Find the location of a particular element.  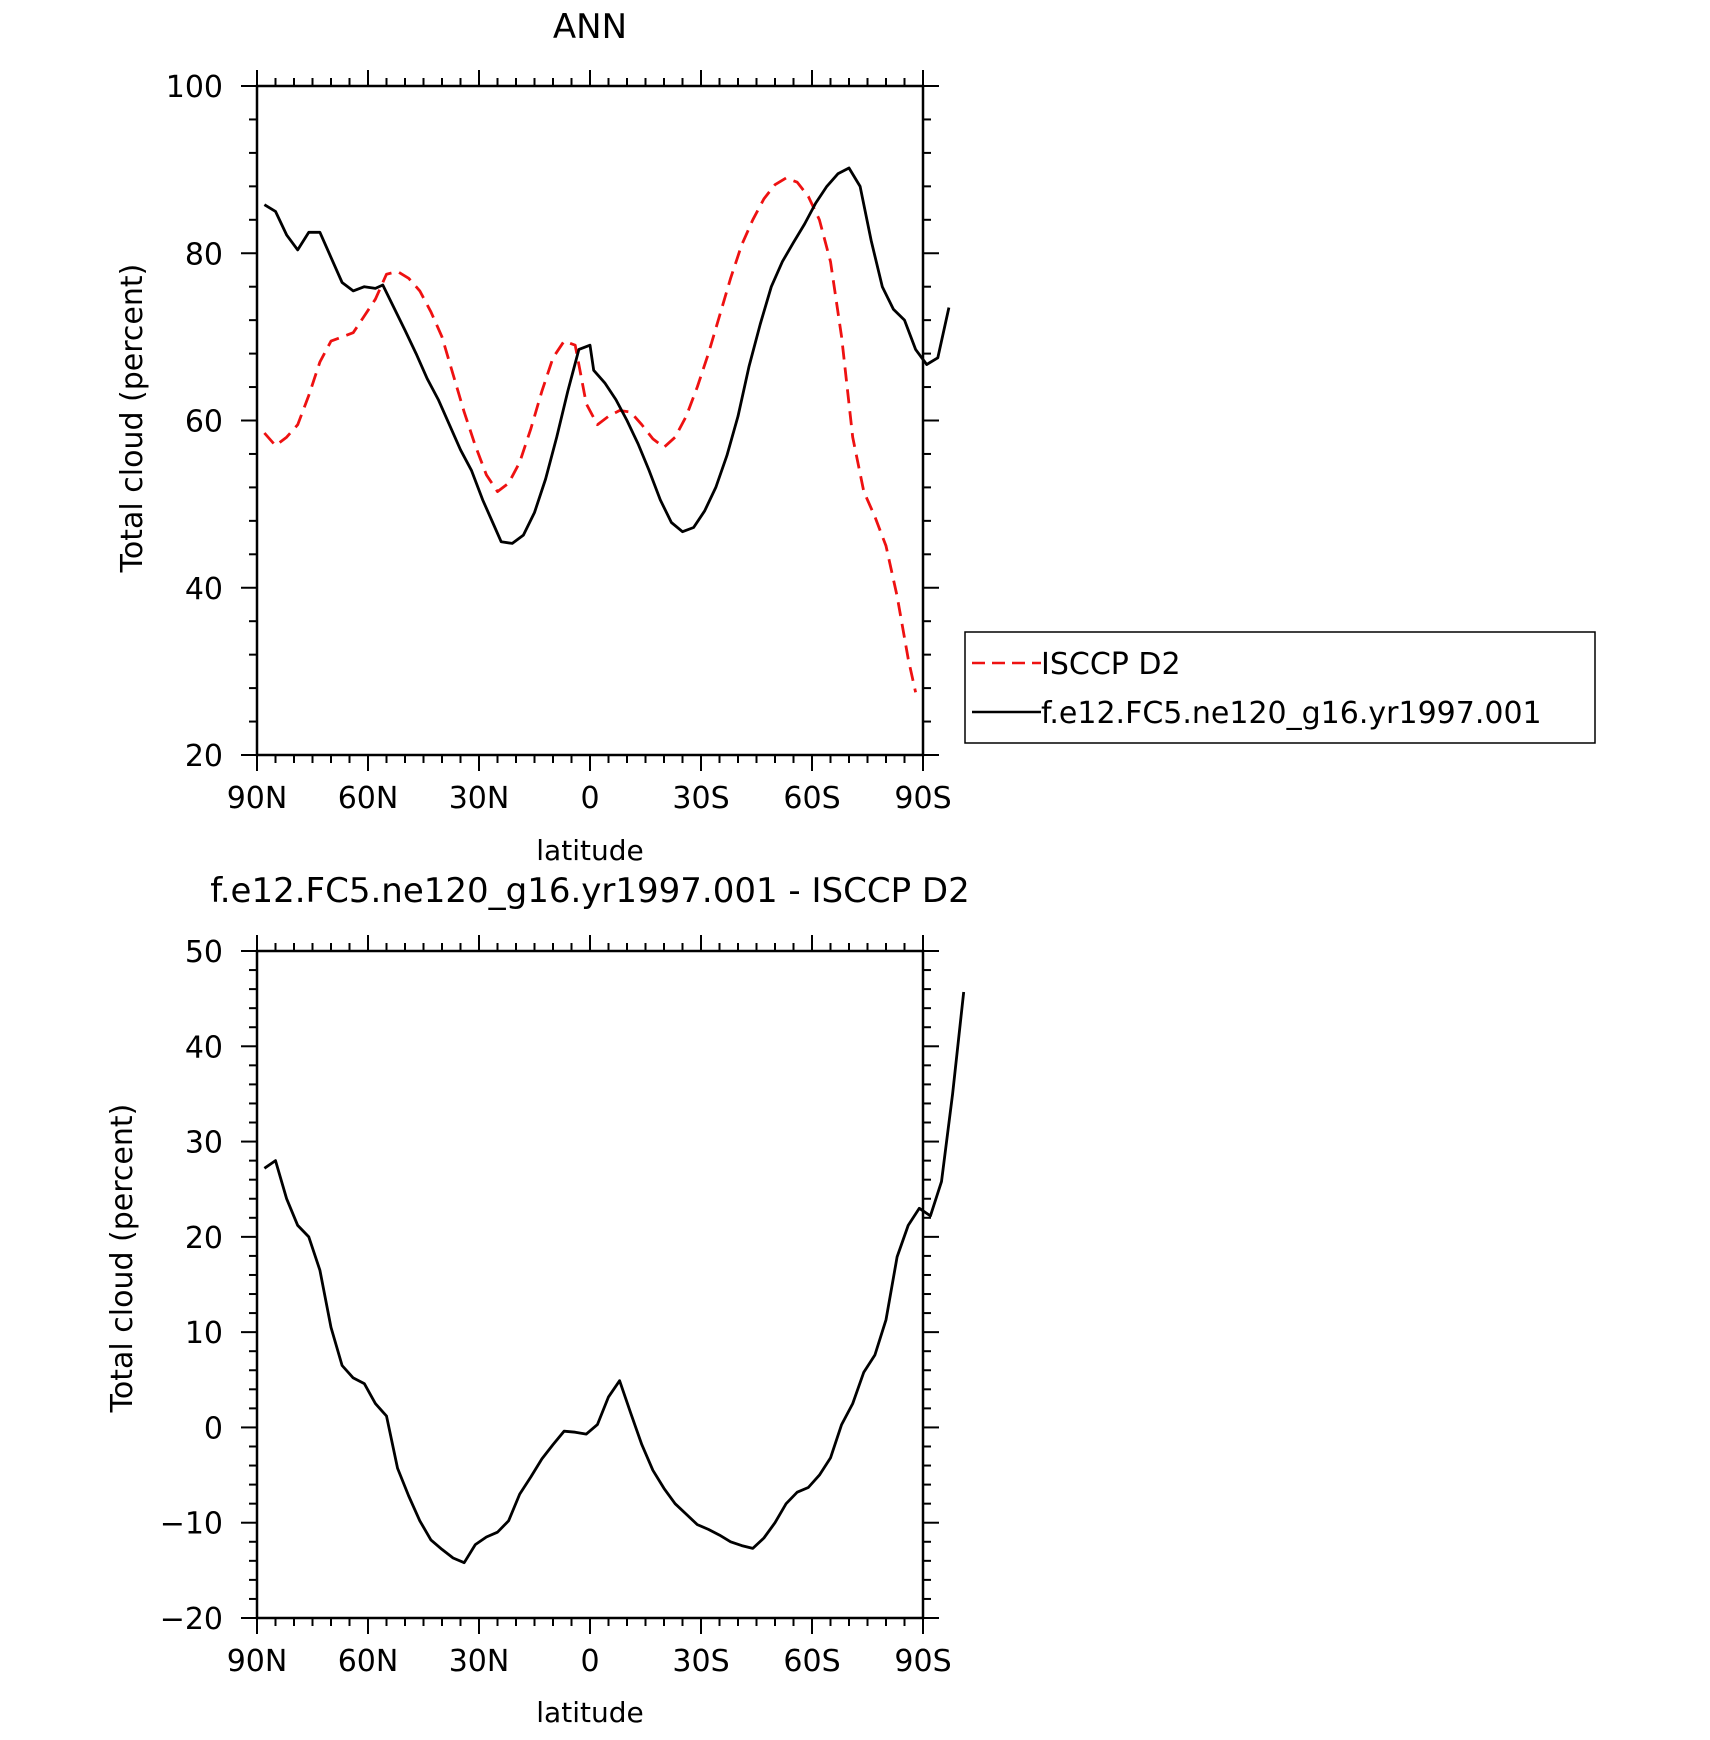

bottom-plot-area is located at coordinates (614, 1278).